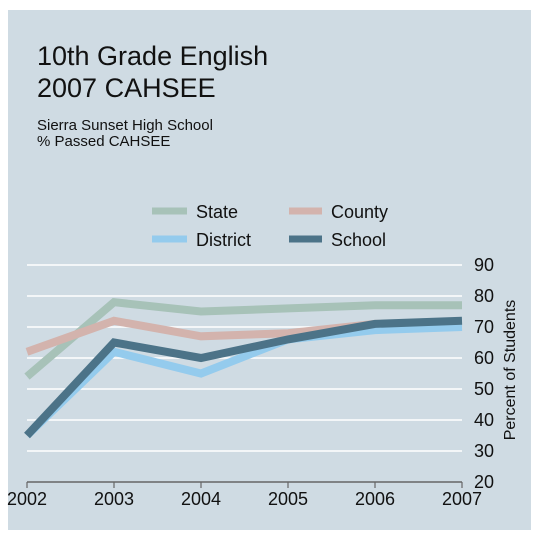  What do you see at coordinates (125, 125) in the screenshot?
I see `chart-subtitle-line-1: Sierra Sunset High School` at bounding box center [125, 125].